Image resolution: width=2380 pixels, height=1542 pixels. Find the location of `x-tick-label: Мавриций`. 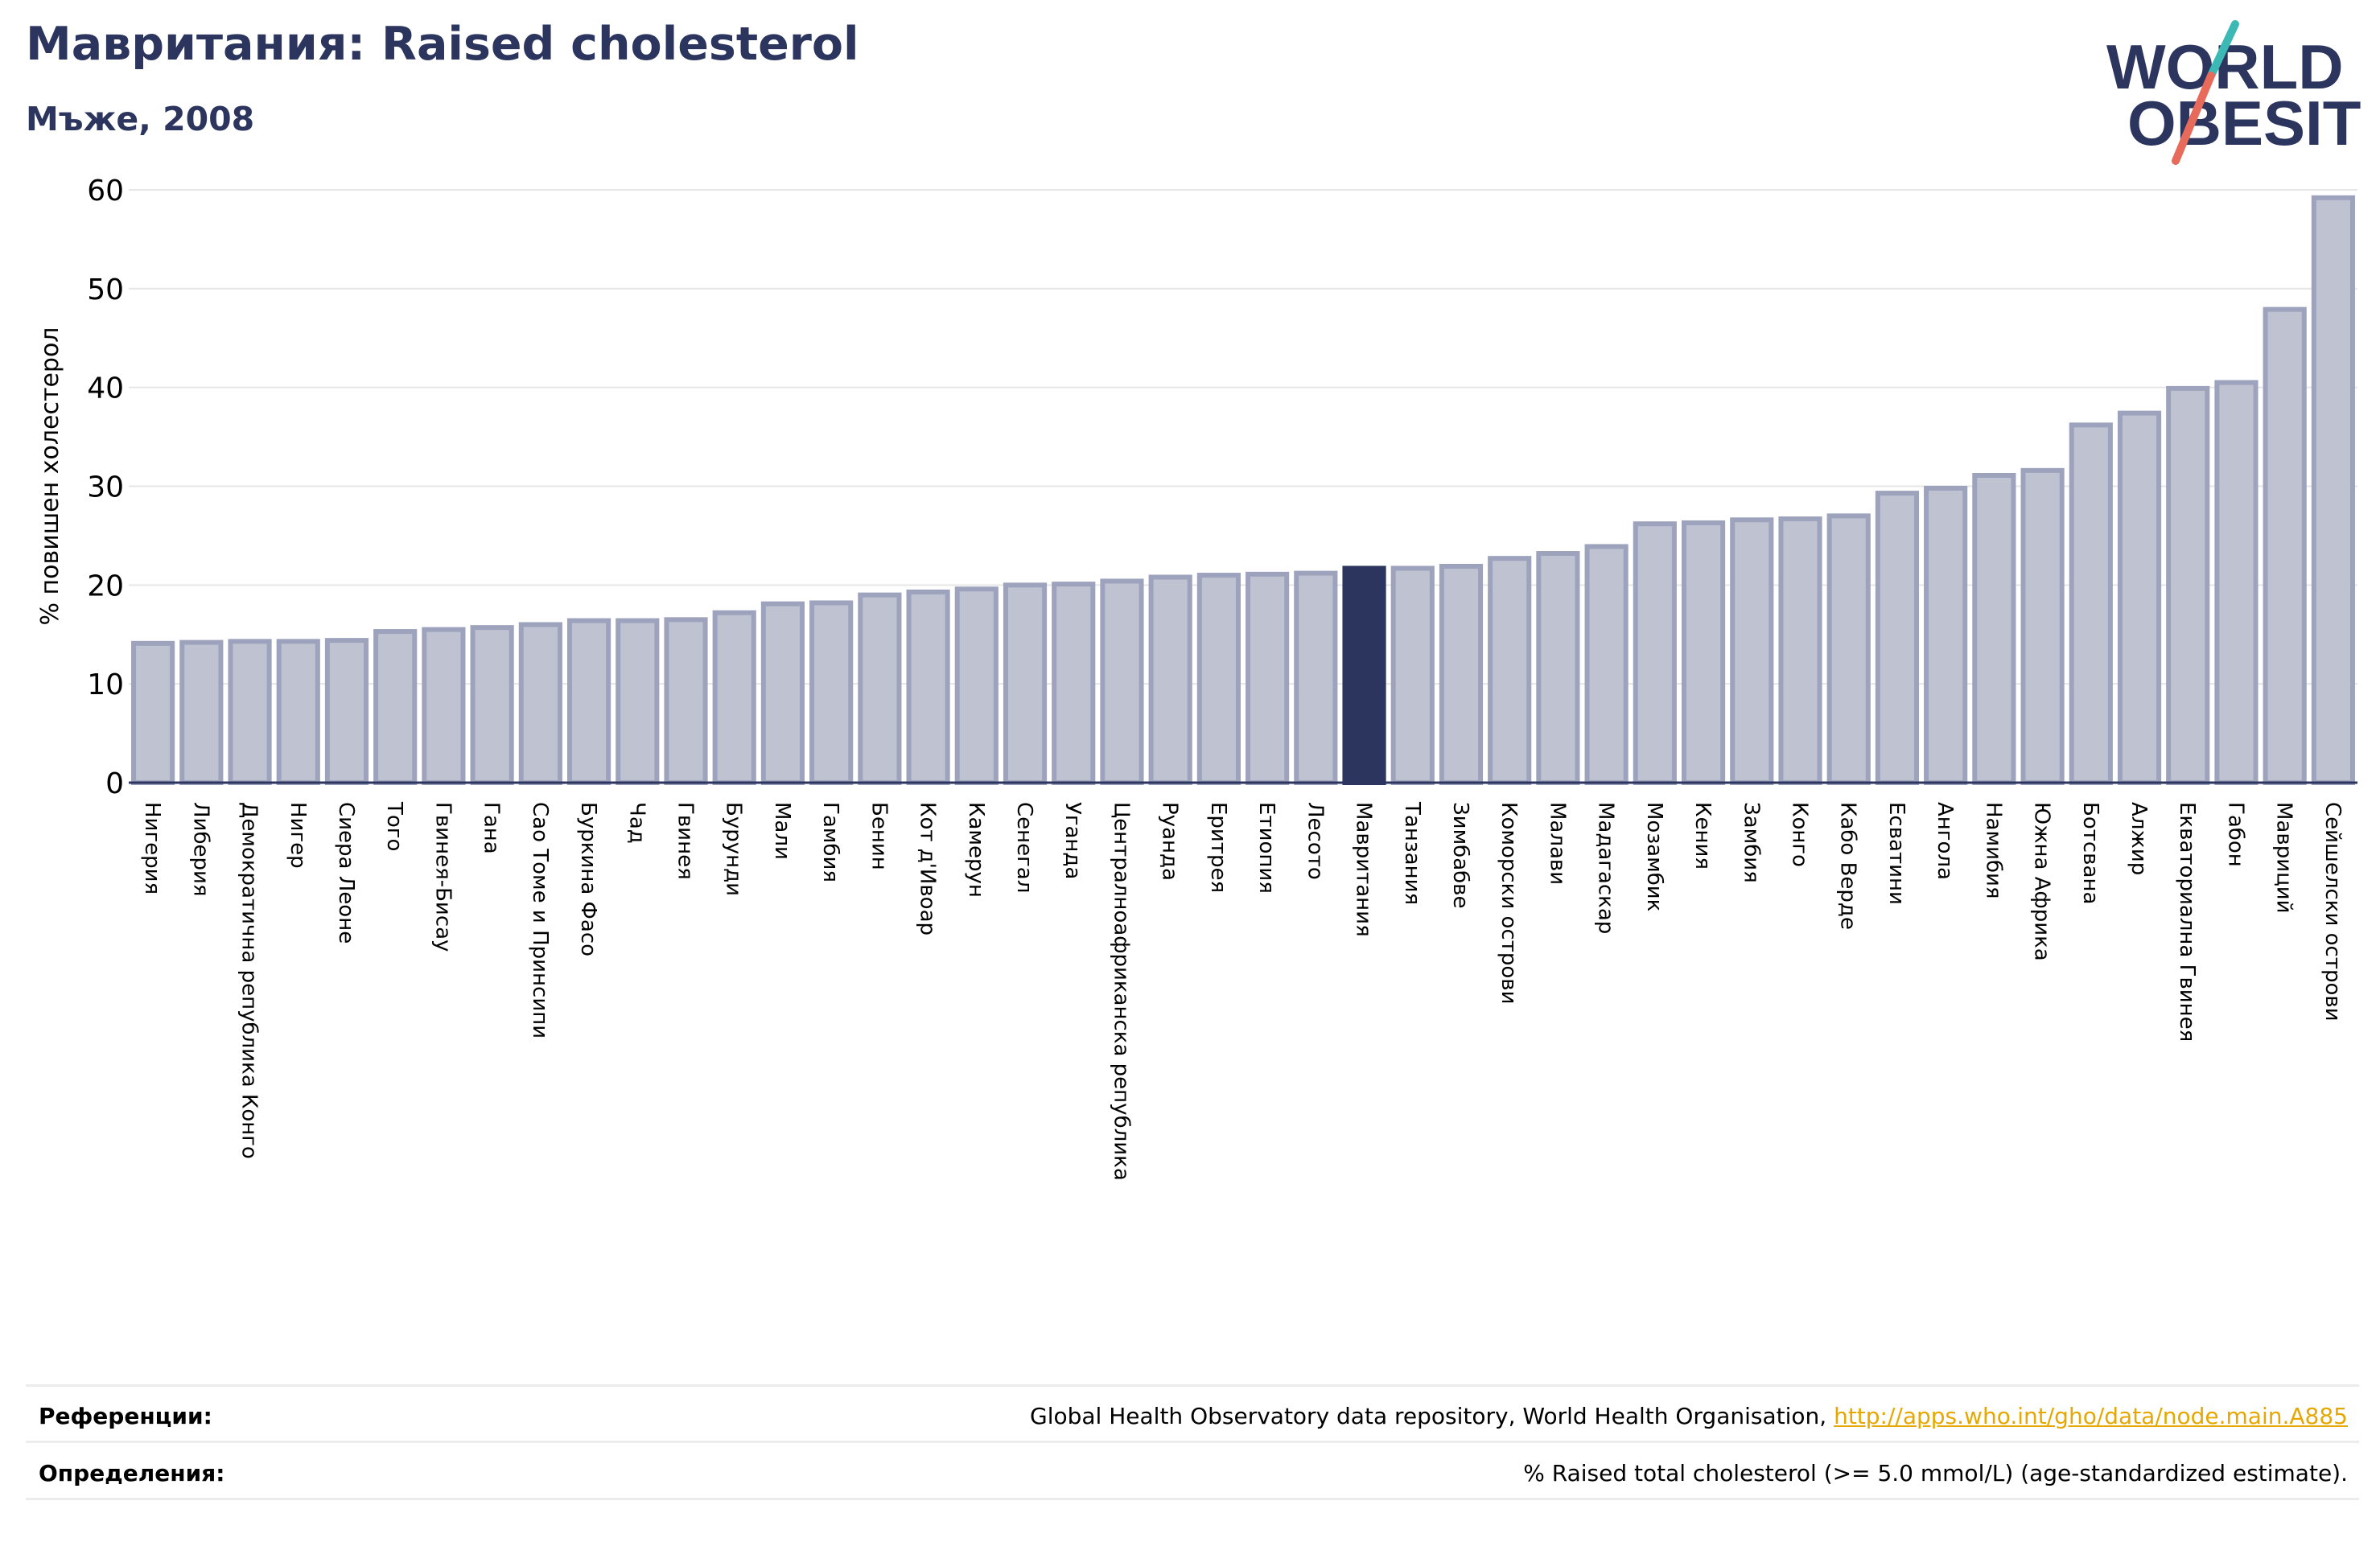

x-tick-label: Мавриций is located at coordinates (2284, 858).